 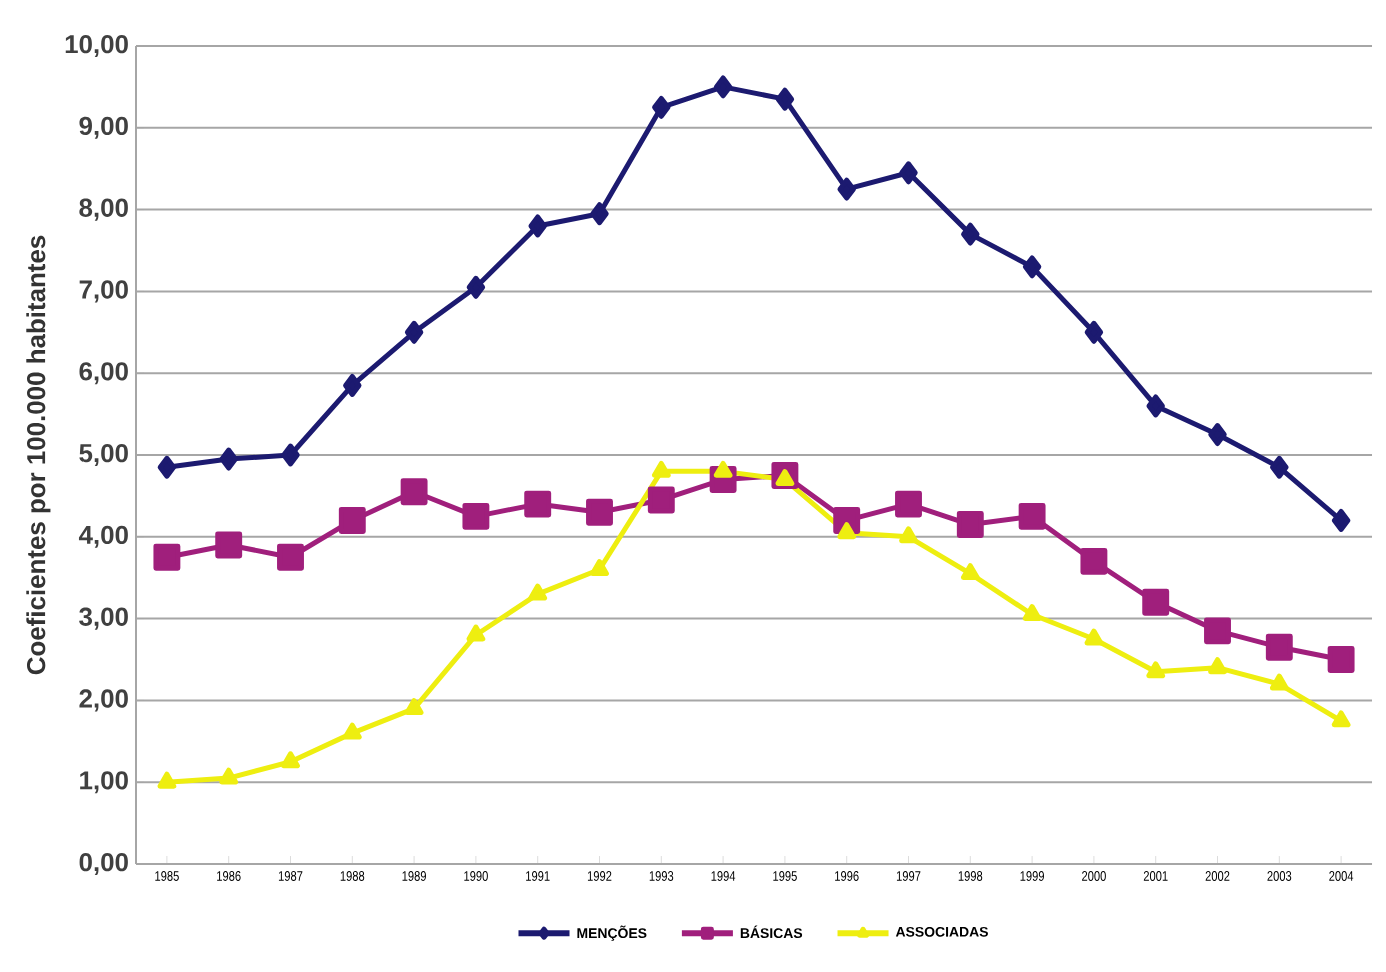 I want to click on y-tick-label: 4,00, so click(x=103, y=536).